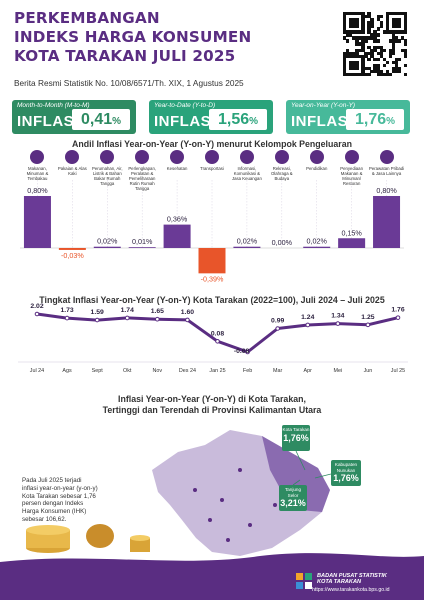 The width and height of the screenshot is (424, 600). What do you see at coordinates (339, 582) in the screenshot?
I see `org-line-2: KOTA TARAKAN` at bounding box center [339, 582].